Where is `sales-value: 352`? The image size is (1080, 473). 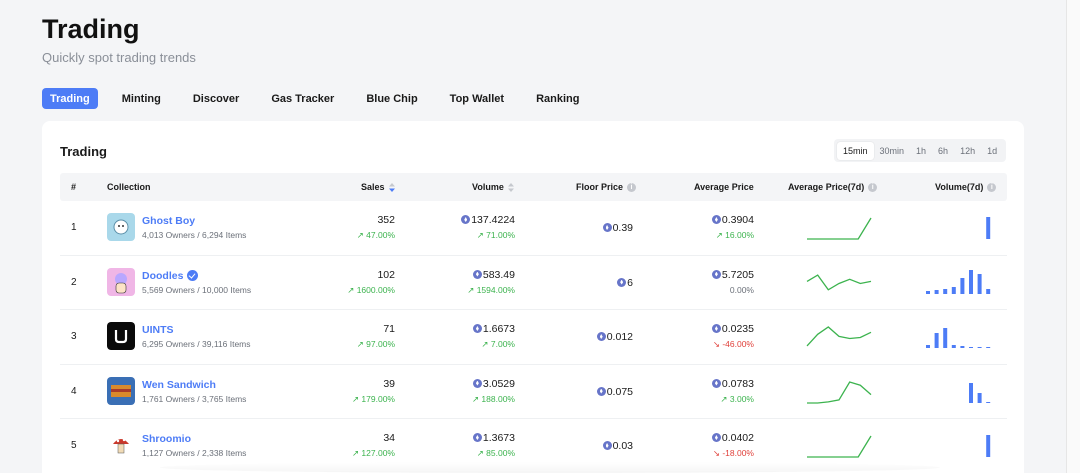 sales-value: 352 is located at coordinates (386, 220).